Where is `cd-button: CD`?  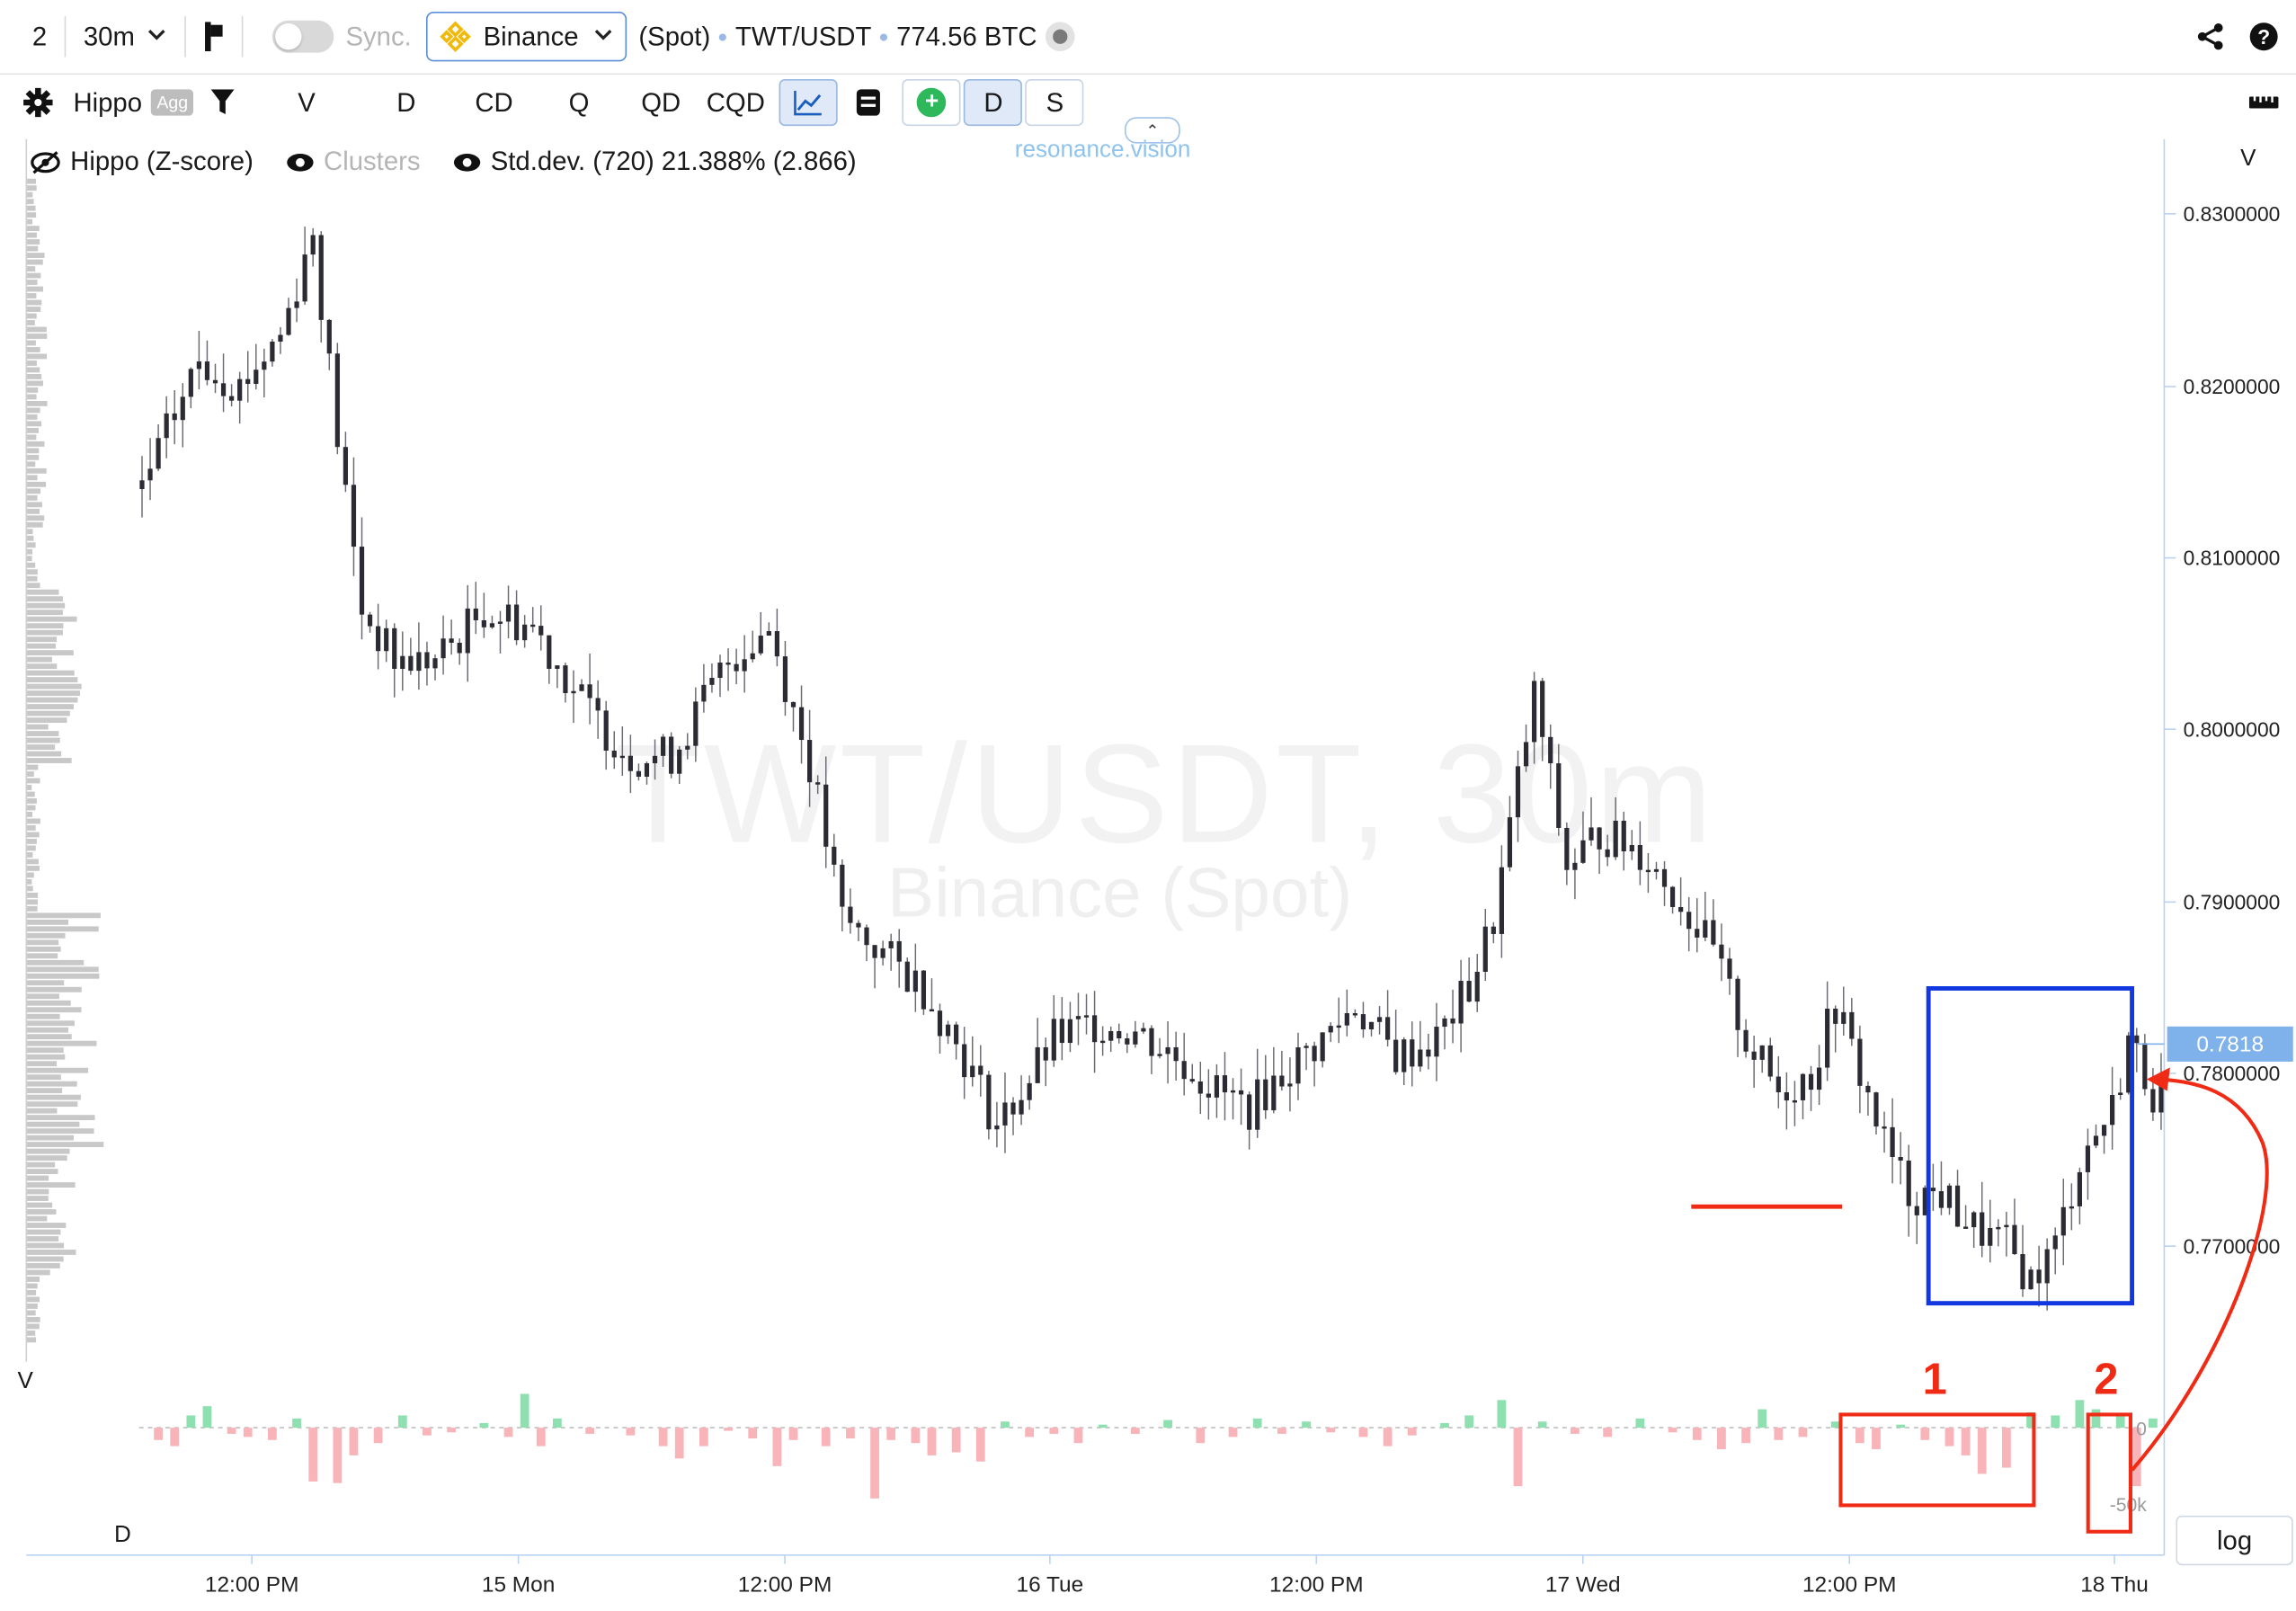 cd-button: CD is located at coordinates (494, 101).